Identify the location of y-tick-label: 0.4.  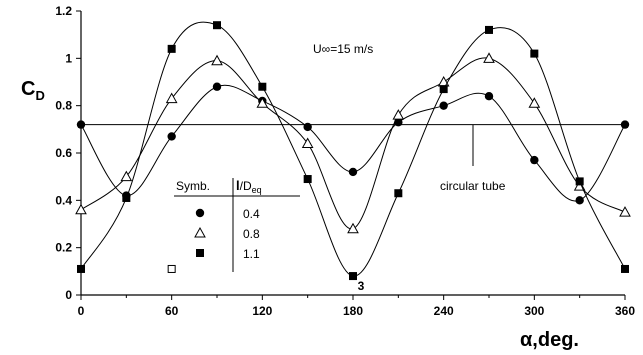
(63, 200).